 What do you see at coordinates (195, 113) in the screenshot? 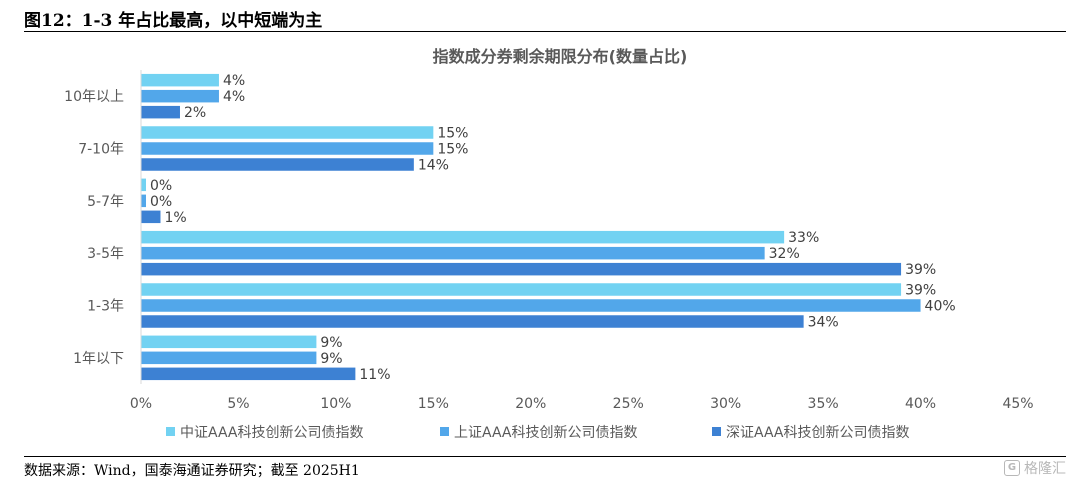
I see `data-label: 2%` at bounding box center [195, 113].